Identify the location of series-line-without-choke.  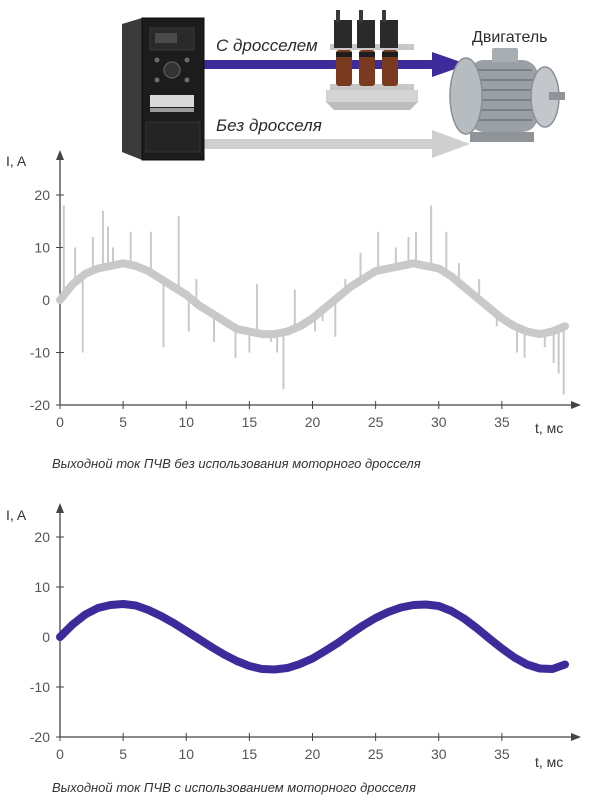
(312, 299).